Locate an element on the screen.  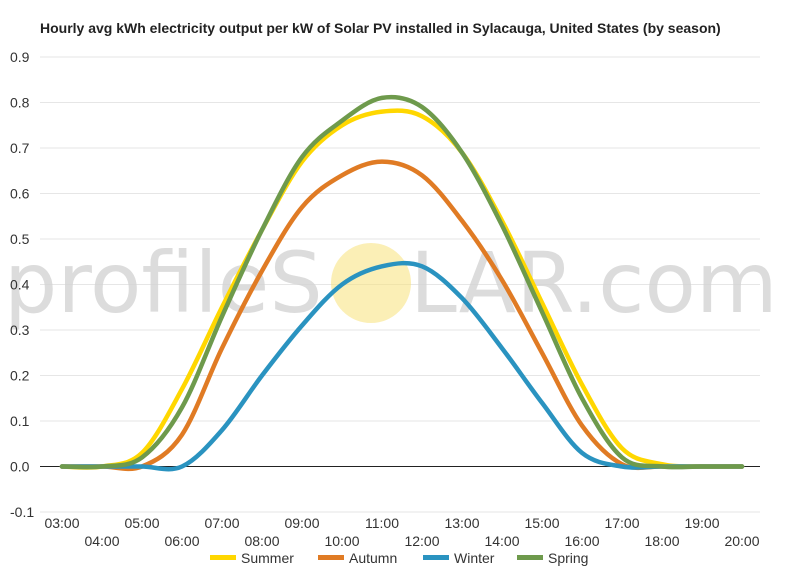
legend-item-summer: Summer is located at coordinates (252, 558).